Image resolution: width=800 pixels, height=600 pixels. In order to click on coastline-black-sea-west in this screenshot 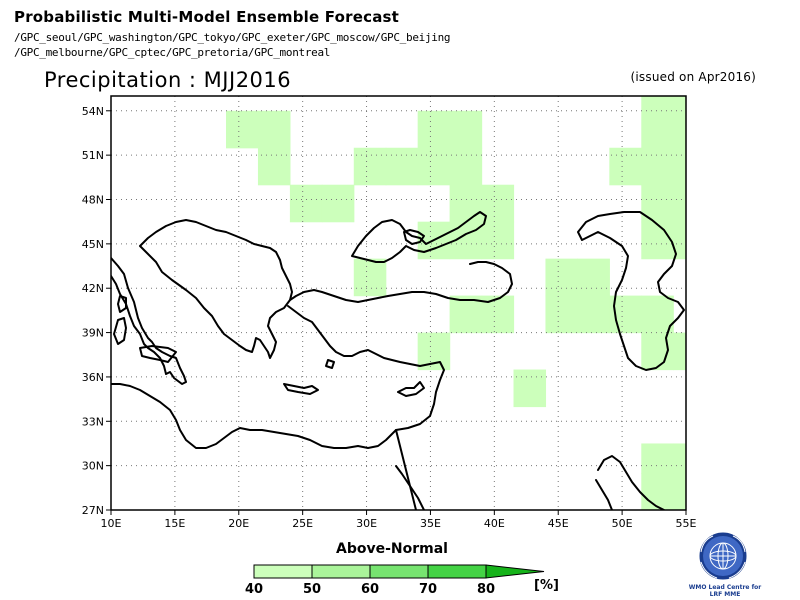, I will do `click(401, 282)`.